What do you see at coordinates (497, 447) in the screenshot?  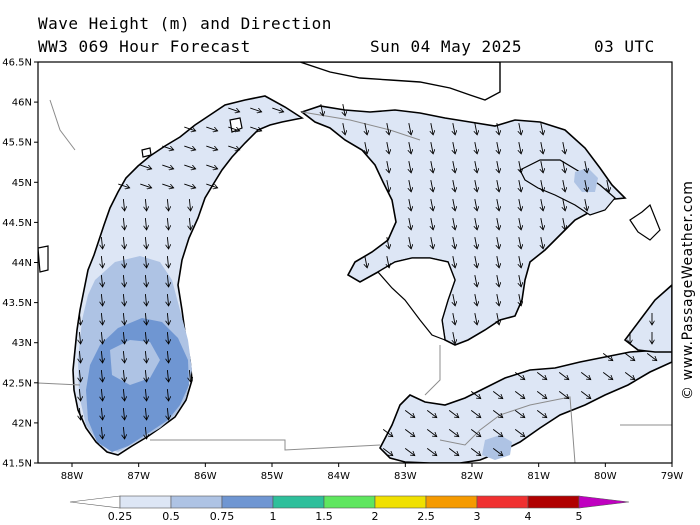 I see `wave-patch-erie` at bounding box center [497, 447].